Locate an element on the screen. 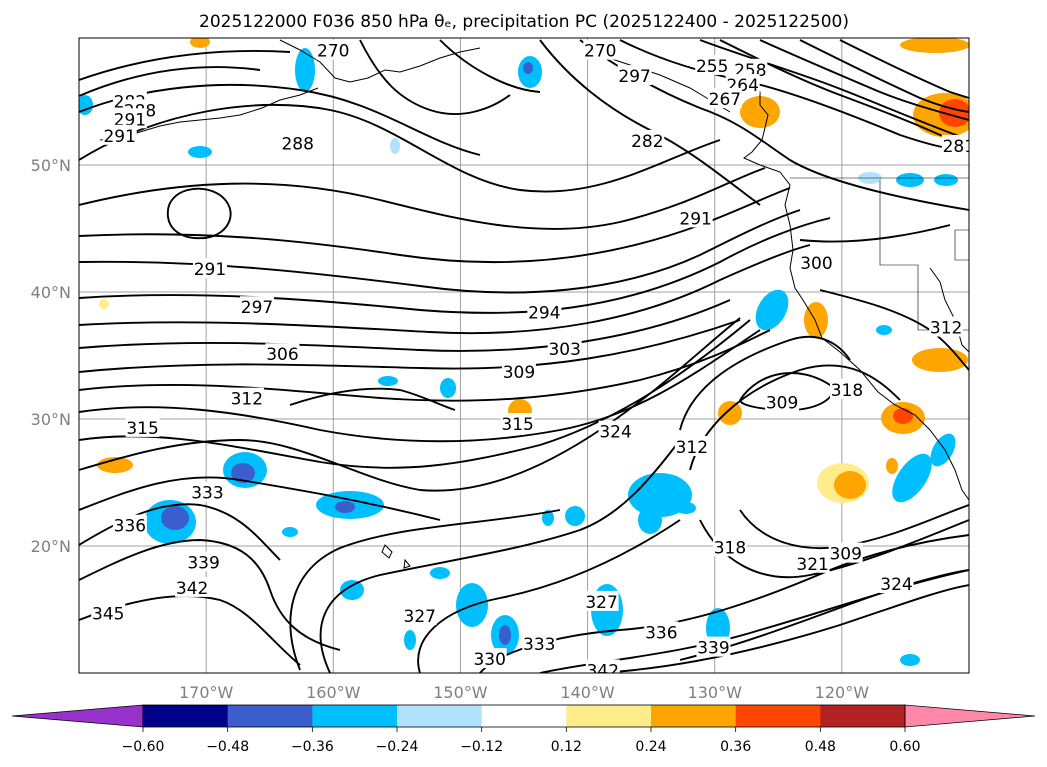 The height and width of the screenshot is (767, 1047). x-tick-label: 130°W is located at coordinates (715, 692).